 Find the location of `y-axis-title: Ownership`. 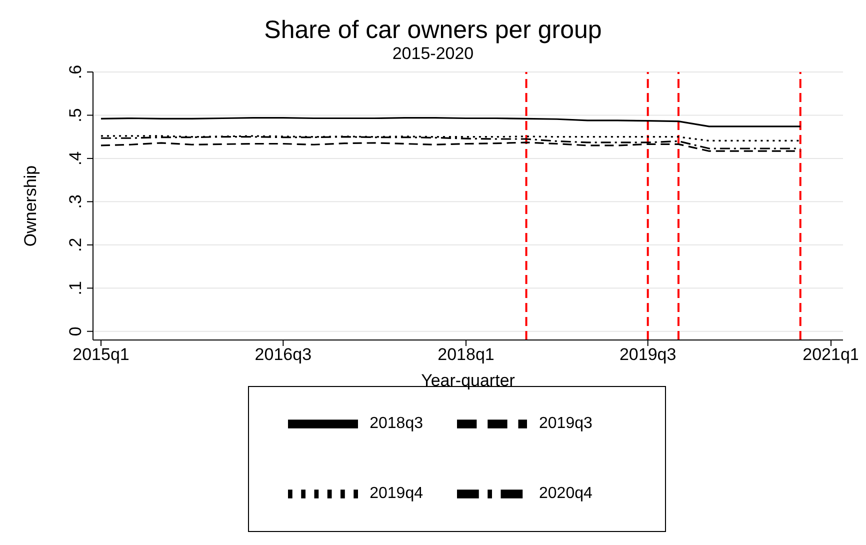

y-axis-title: Ownership is located at coordinates (30, 206).